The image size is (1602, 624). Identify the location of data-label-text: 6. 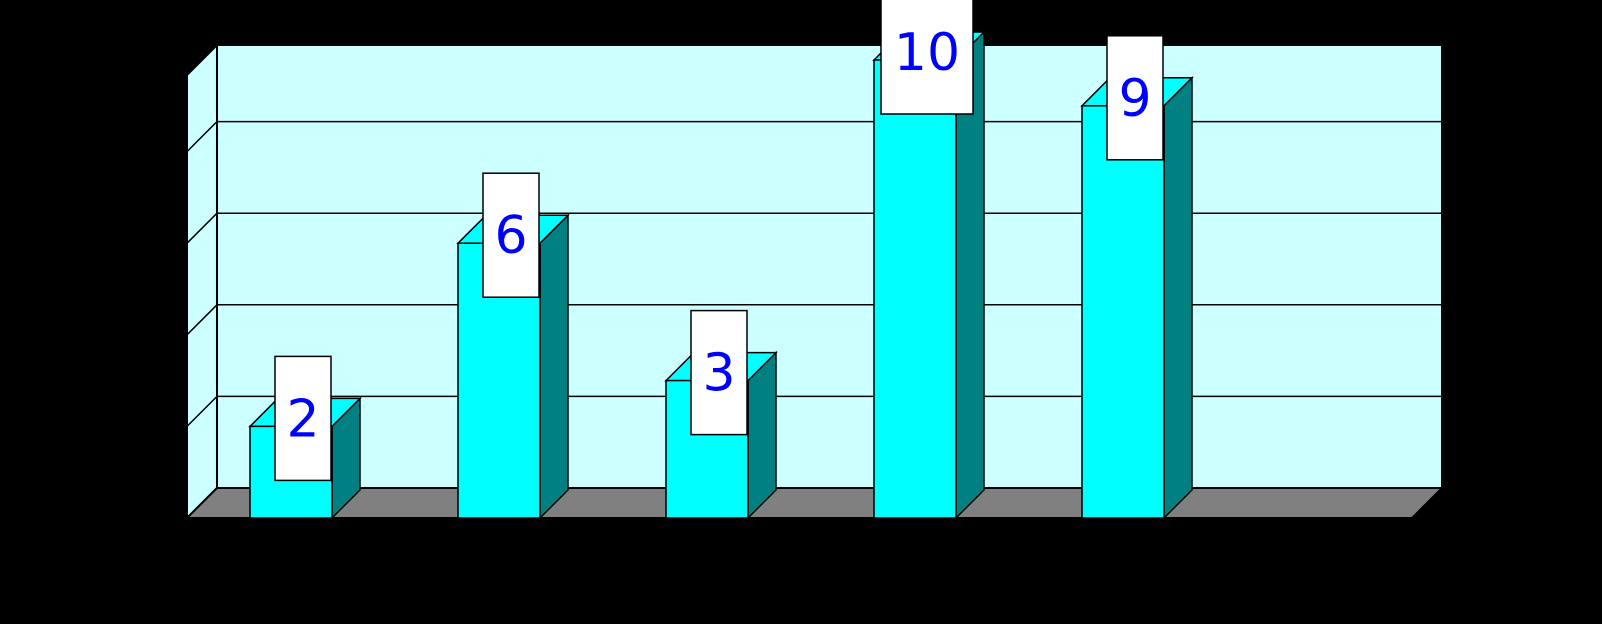
(510, 236).